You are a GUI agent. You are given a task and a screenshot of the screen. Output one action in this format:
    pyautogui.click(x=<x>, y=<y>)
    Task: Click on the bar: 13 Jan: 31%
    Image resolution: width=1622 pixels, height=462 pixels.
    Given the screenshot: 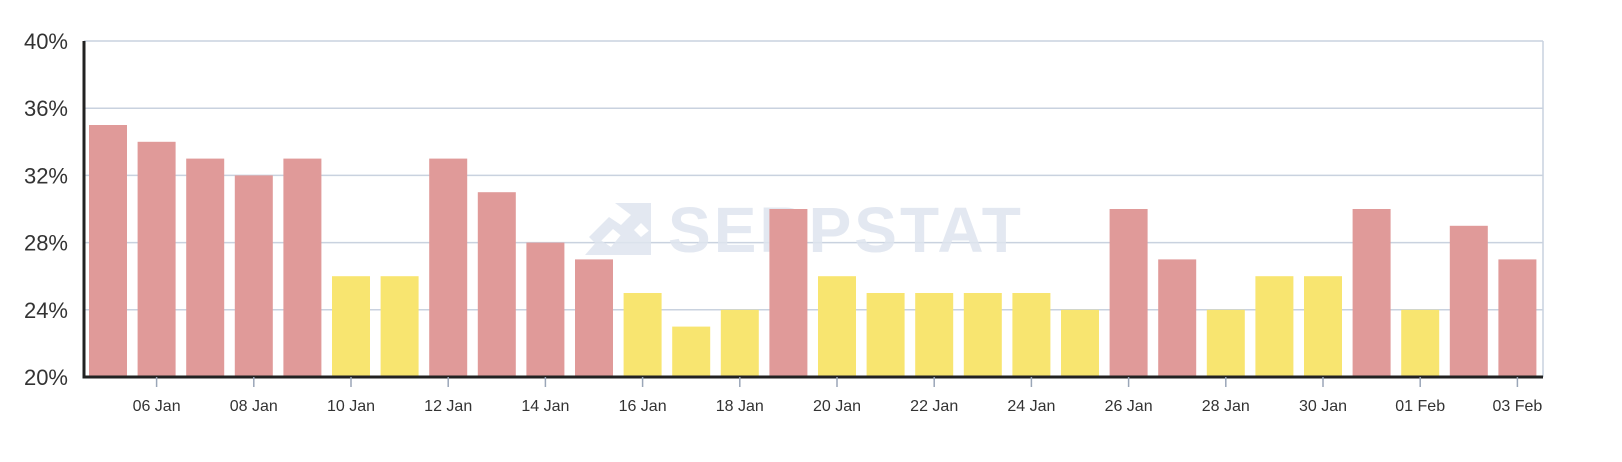 What is the action you would take?
    pyautogui.click(x=496, y=284)
    